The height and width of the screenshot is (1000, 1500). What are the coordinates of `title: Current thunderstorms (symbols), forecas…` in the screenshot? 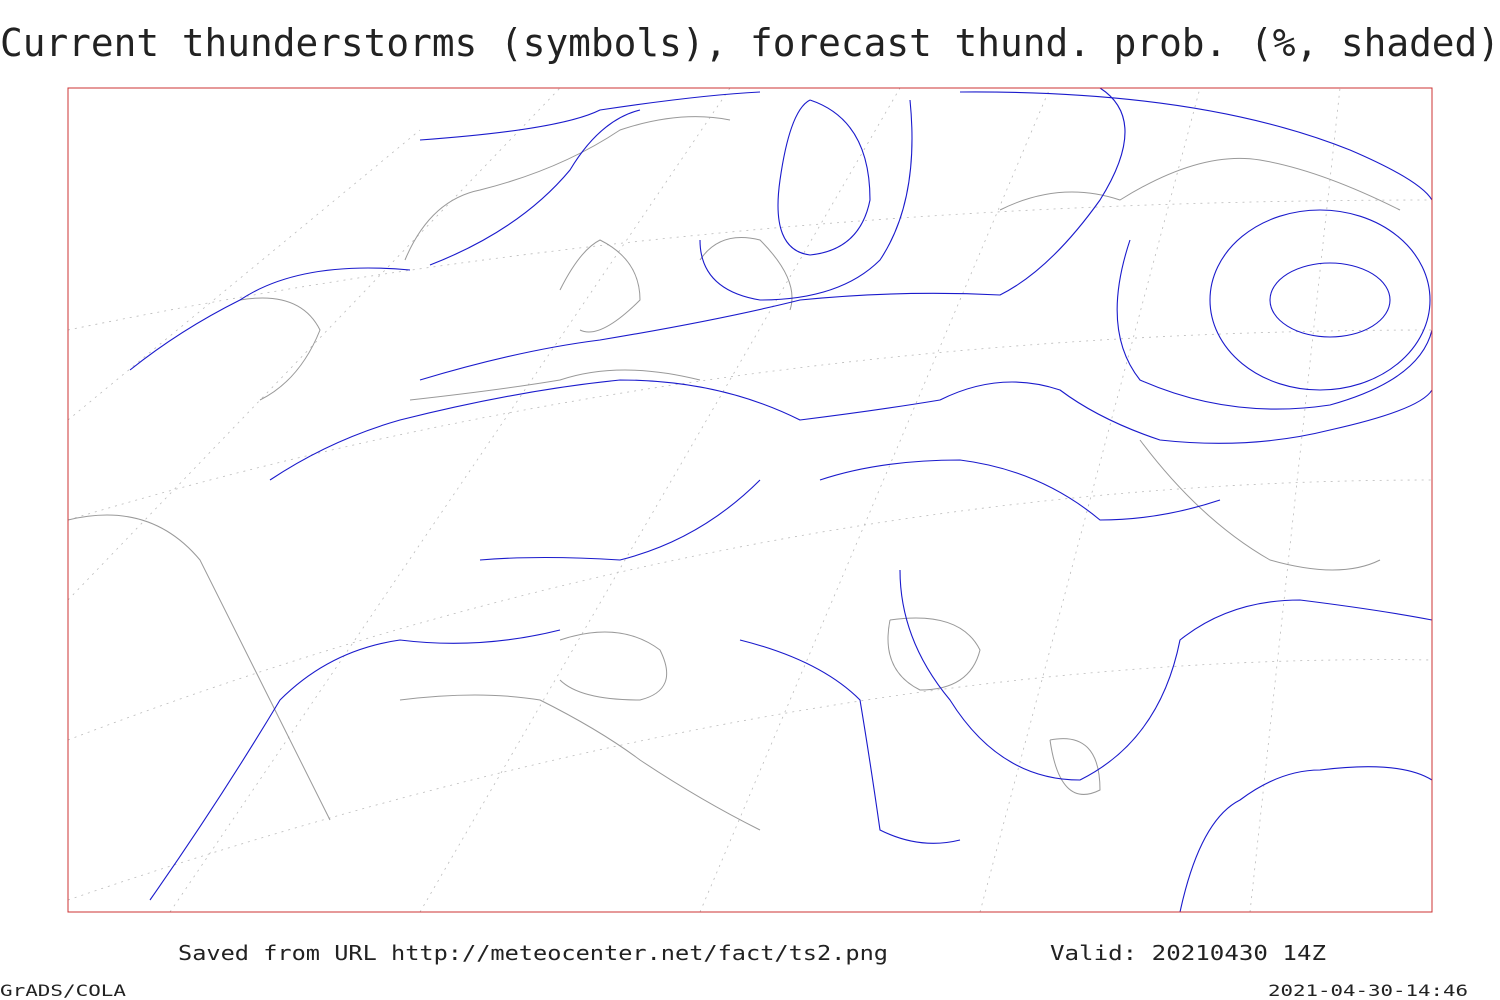 It's located at (750, 43).